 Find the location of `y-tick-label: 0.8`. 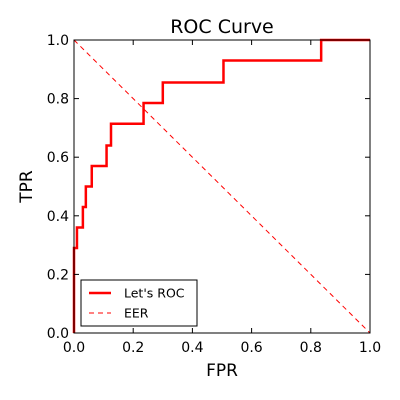

y-tick-label: 0.8 is located at coordinates (58, 100).